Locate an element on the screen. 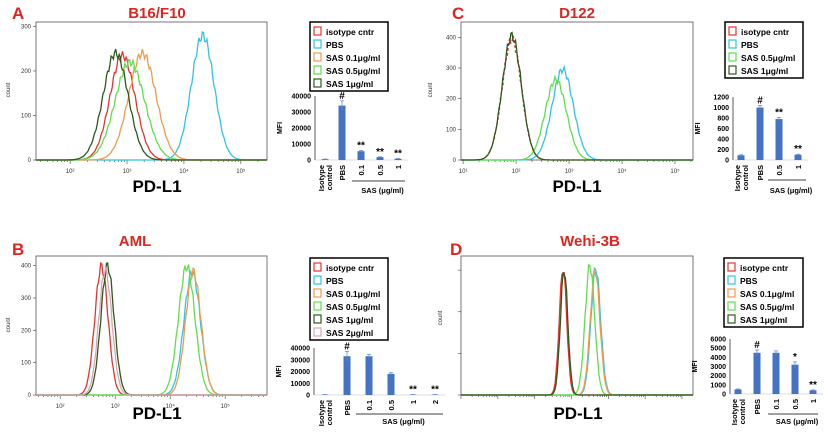 This screenshot has height=433, width=825. y-tick-label: 5000 is located at coordinates (718, 349).